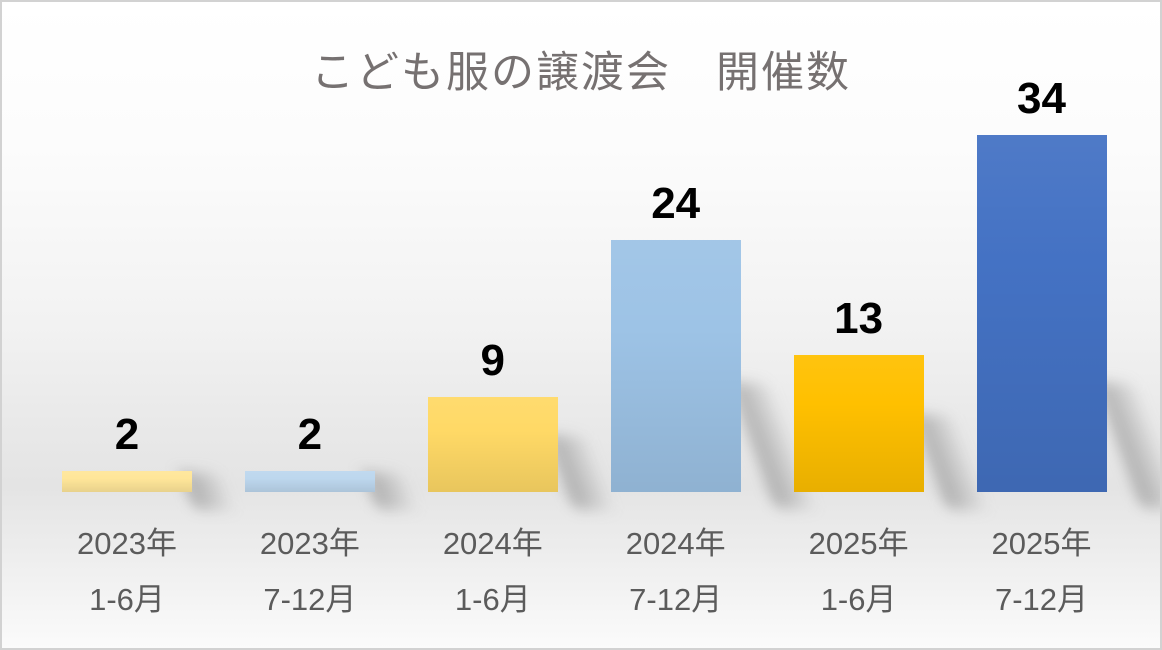 Image resolution: width=1162 pixels, height=650 pixels. What do you see at coordinates (581, 73) in the screenshot?
I see `chart-title: こども服の譲渡会 開催数` at bounding box center [581, 73].